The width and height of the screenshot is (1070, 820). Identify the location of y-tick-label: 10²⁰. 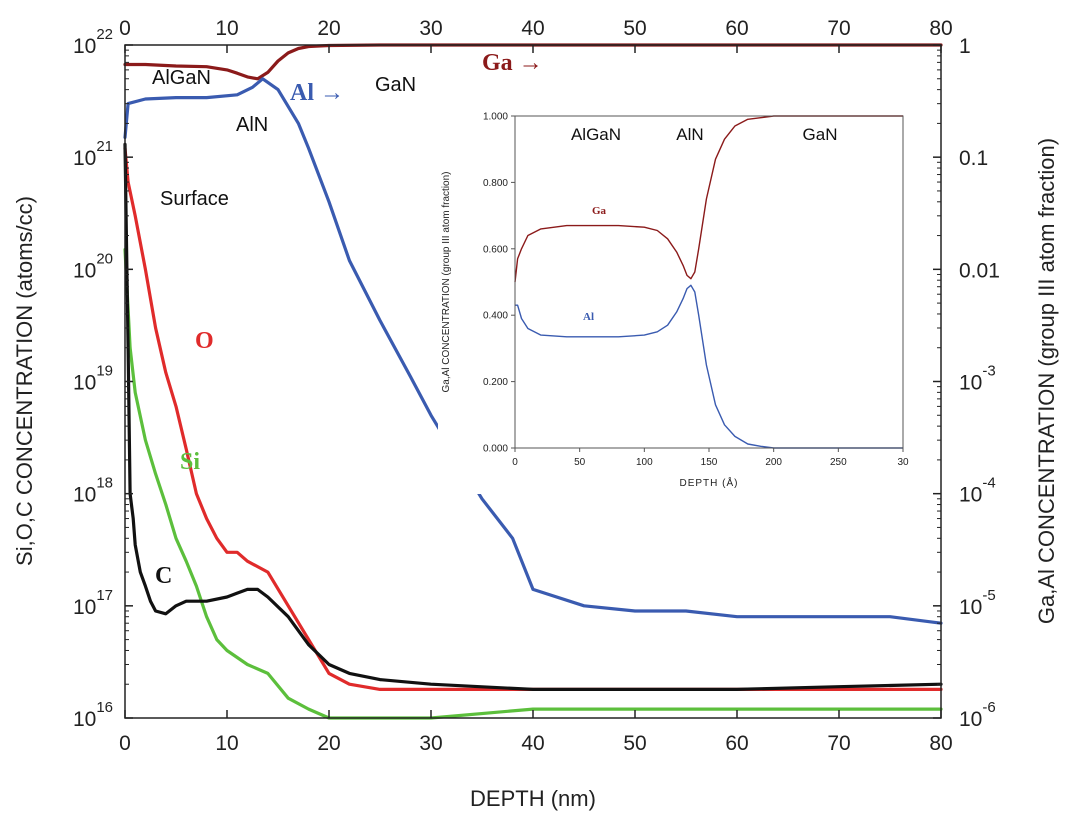
(93, 266).